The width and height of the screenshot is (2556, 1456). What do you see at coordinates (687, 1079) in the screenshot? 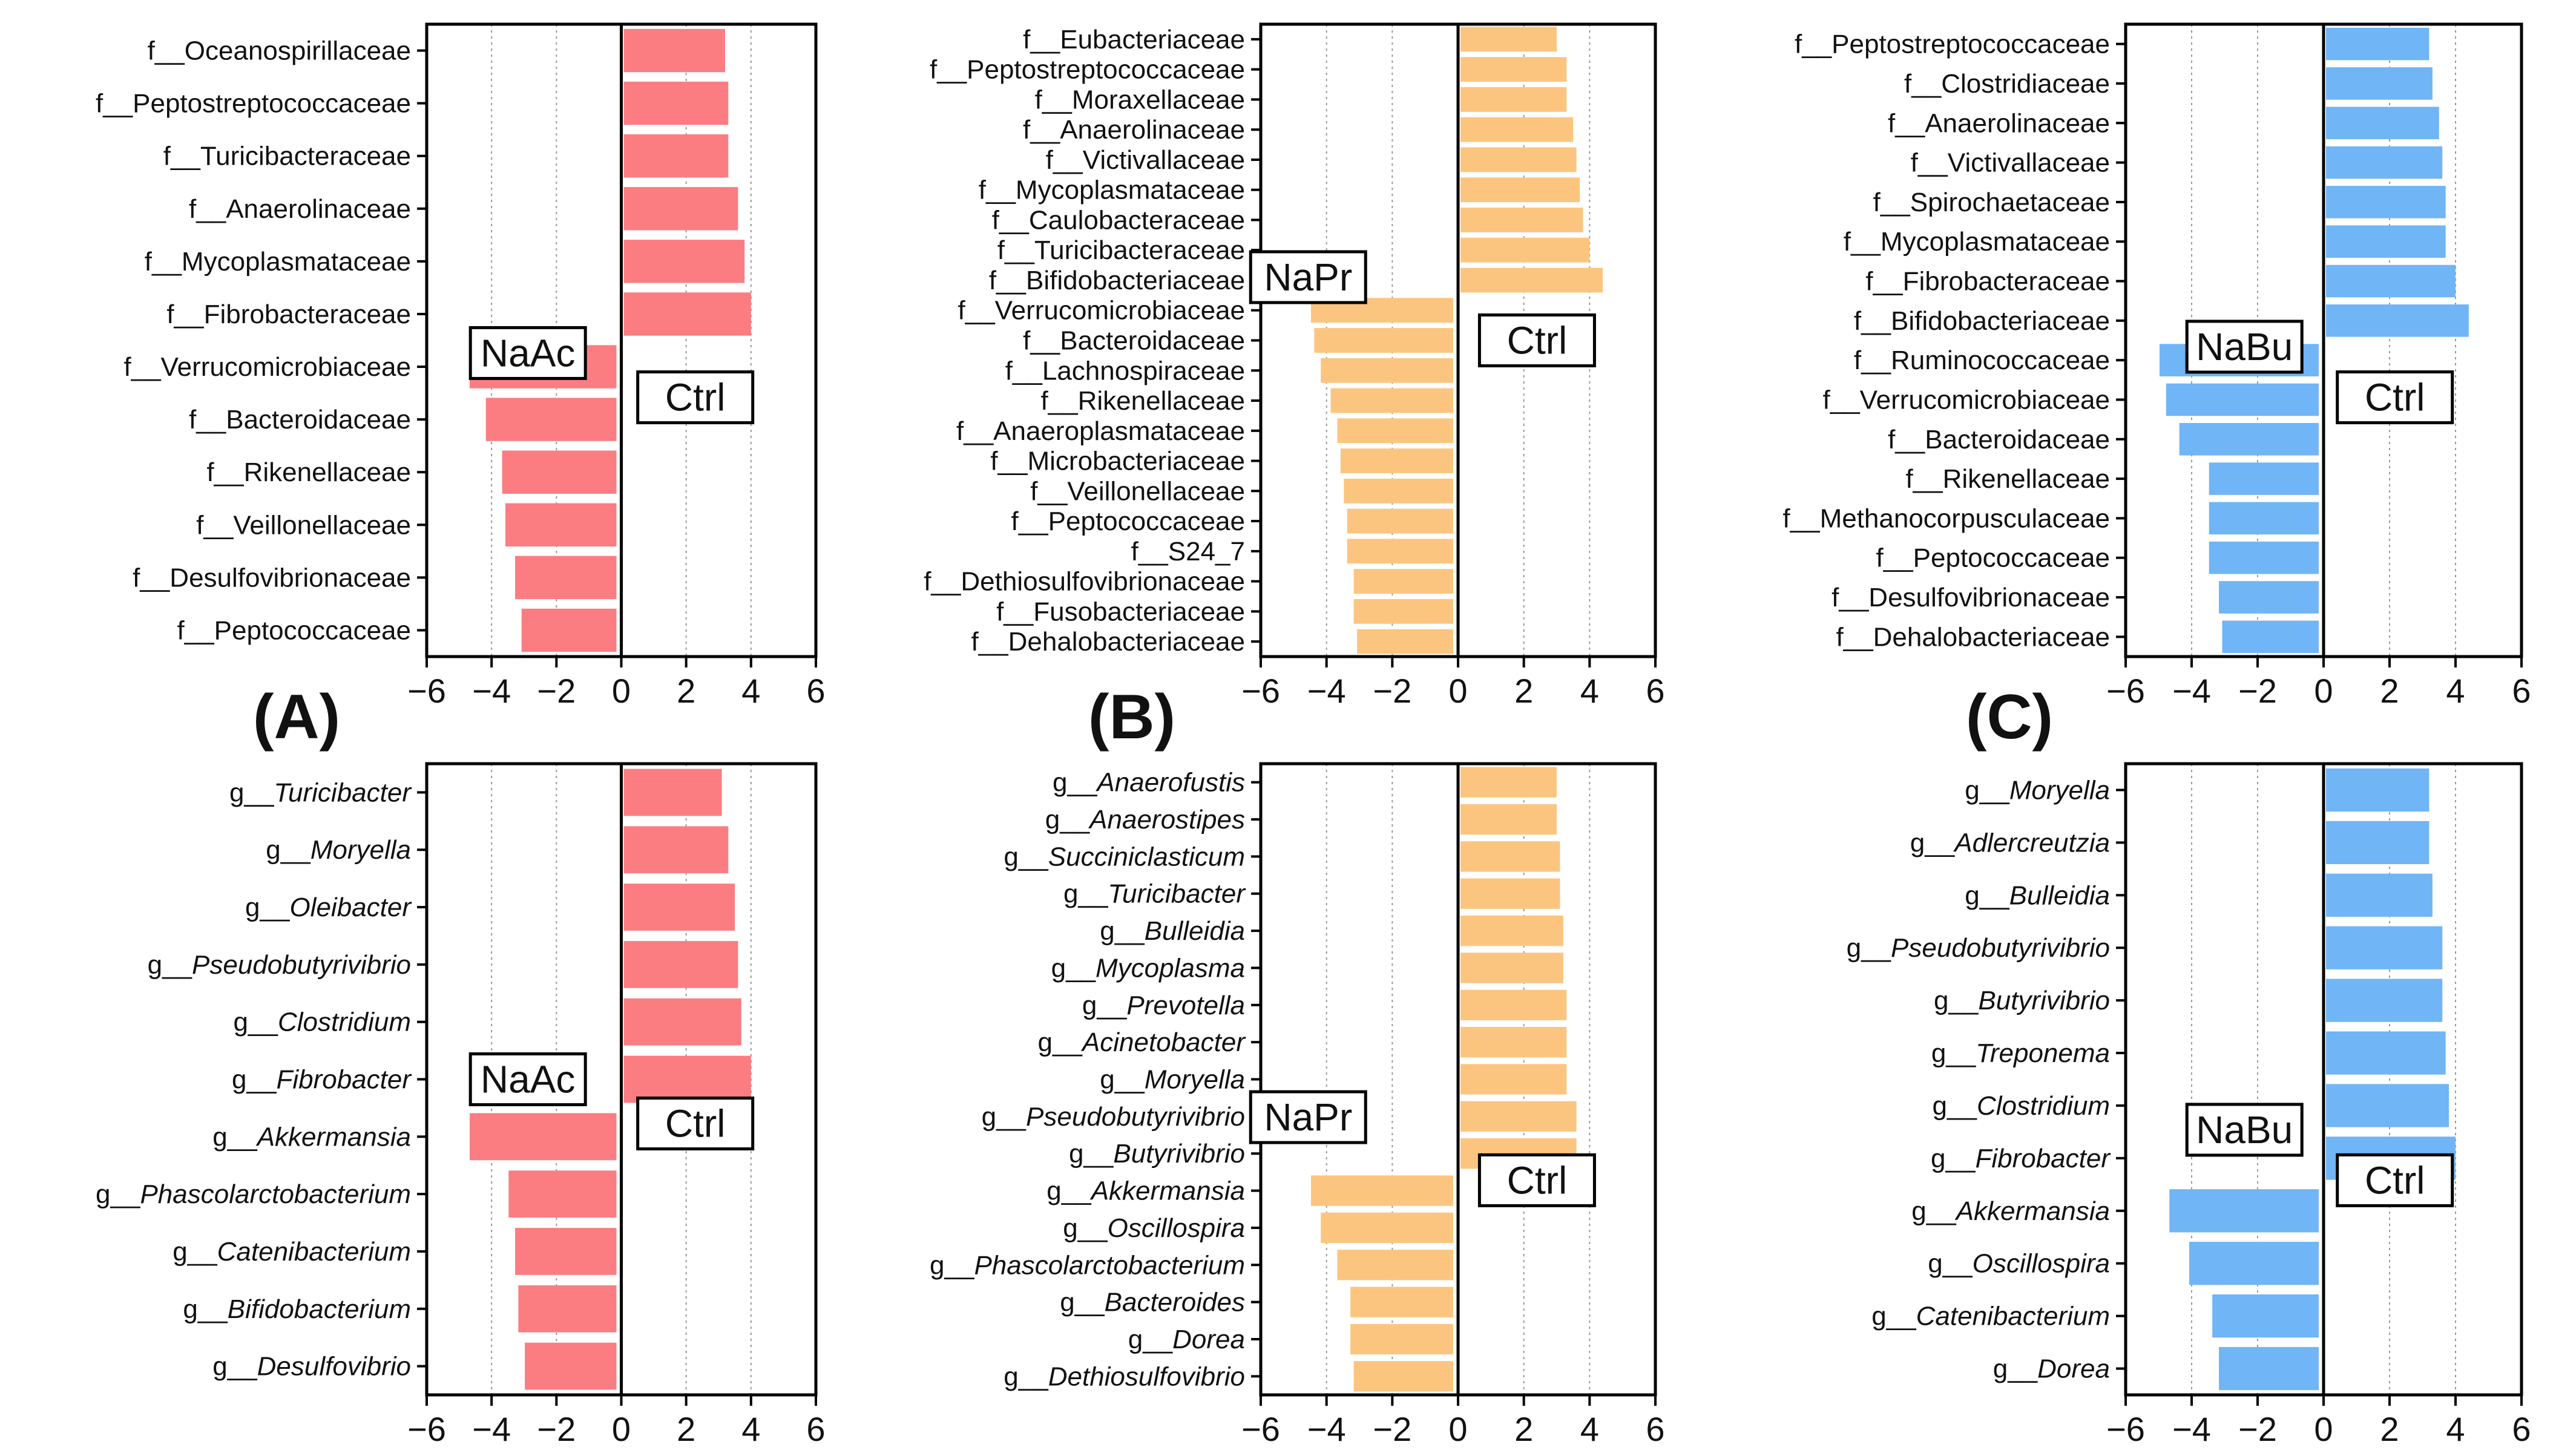
I see `bar-fibrobacter` at bounding box center [687, 1079].